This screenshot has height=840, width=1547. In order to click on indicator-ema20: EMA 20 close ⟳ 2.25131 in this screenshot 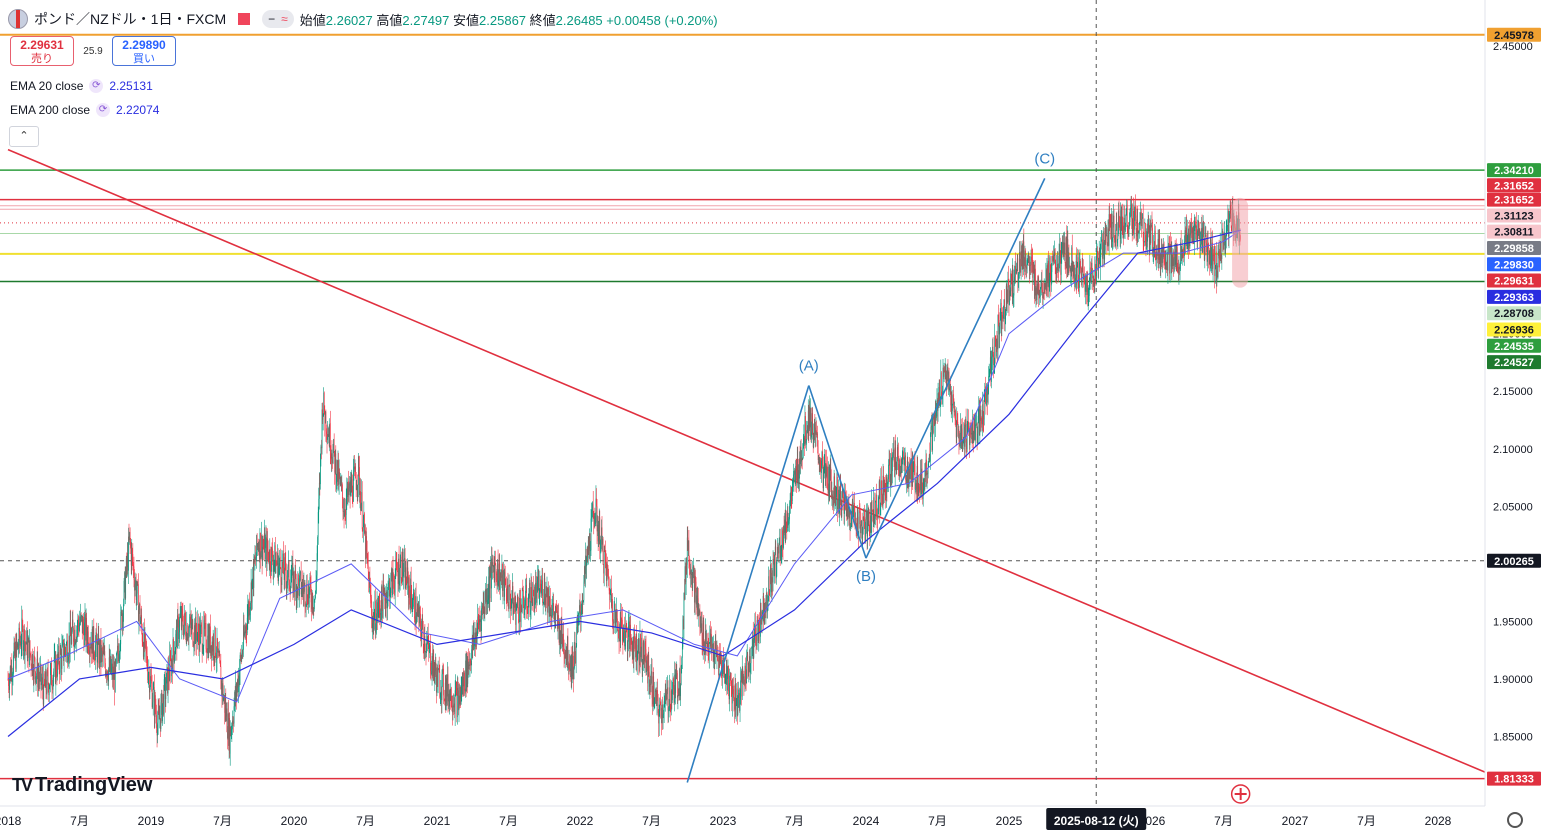, I will do `click(81, 86)`.